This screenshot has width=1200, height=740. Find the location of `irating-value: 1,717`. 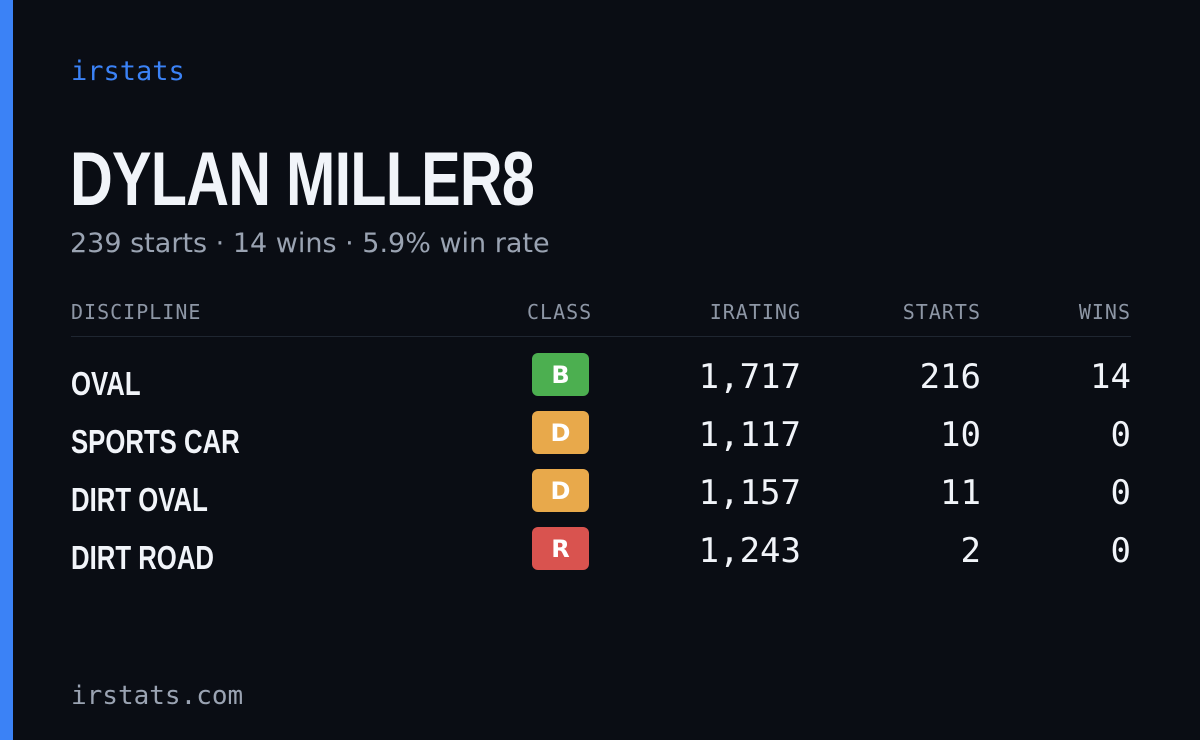

irating-value: 1,717 is located at coordinates (749, 377).